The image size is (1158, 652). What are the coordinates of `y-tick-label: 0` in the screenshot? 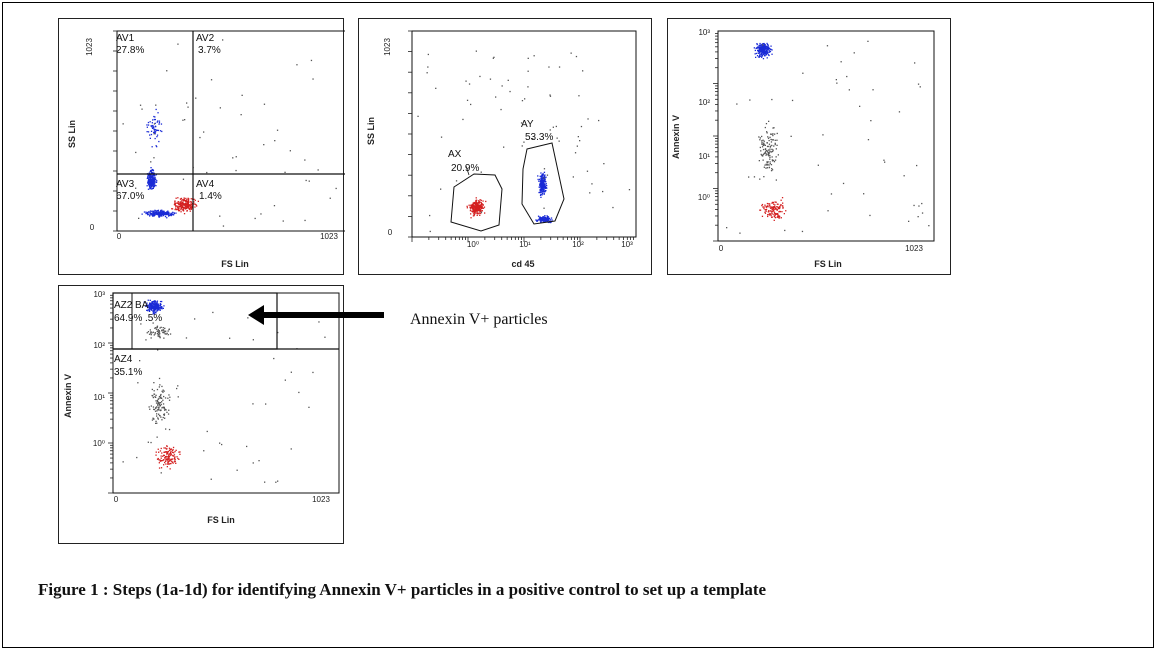 It's located at (92, 227).